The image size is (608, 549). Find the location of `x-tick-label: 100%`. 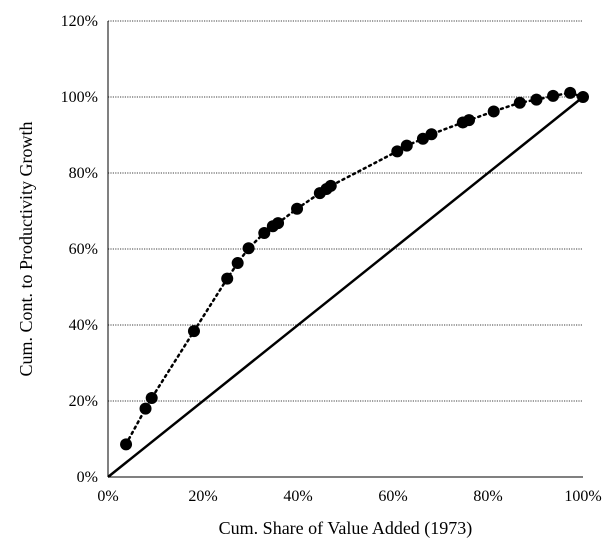

x-tick-label: 100% is located at coordinates (582, 496).